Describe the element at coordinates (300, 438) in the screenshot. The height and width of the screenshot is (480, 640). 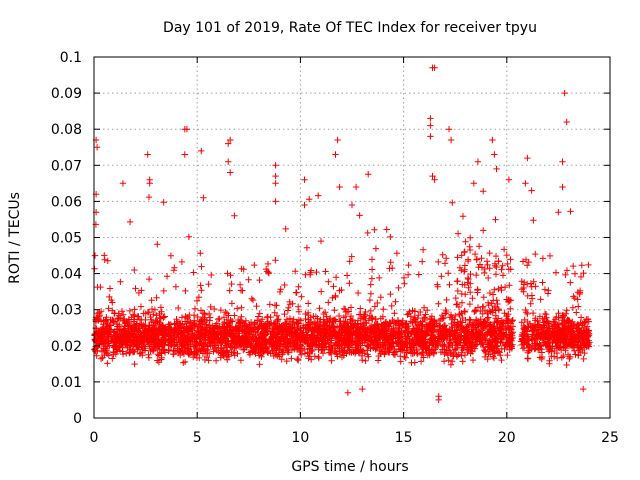
I see `x-tick-label: 10` at that location.